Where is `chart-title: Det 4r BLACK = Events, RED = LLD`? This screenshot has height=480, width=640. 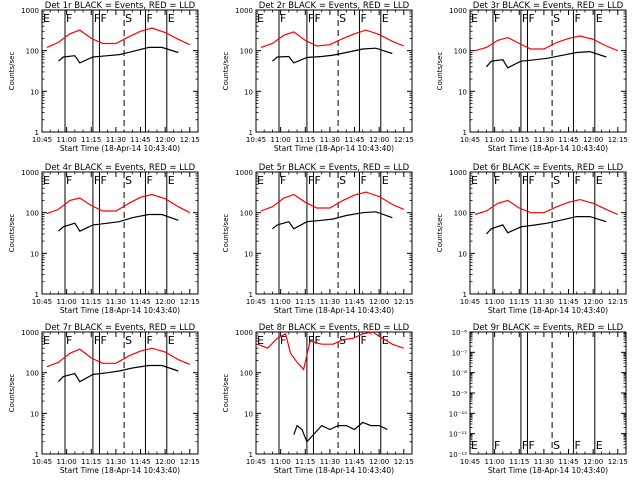 chart-title: Det 4r BLACK = Events, RED = LLD is located at coordinates (120, 168).